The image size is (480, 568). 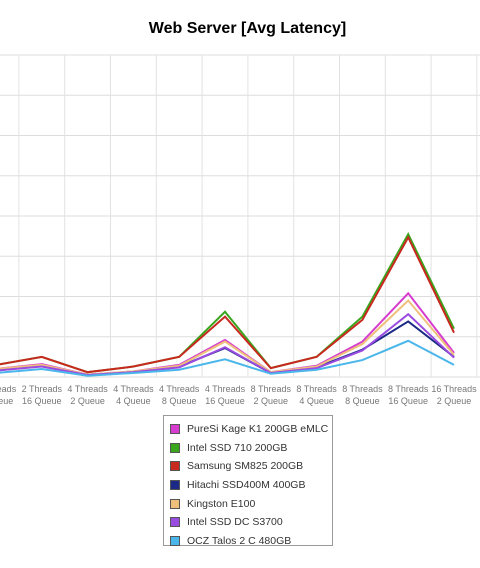 What do you see at coordinates (258, 429) in the screenshot?
I see `legend-label: PureSi Kage K1 200GB eMLC` at bounding box center [258, 429].